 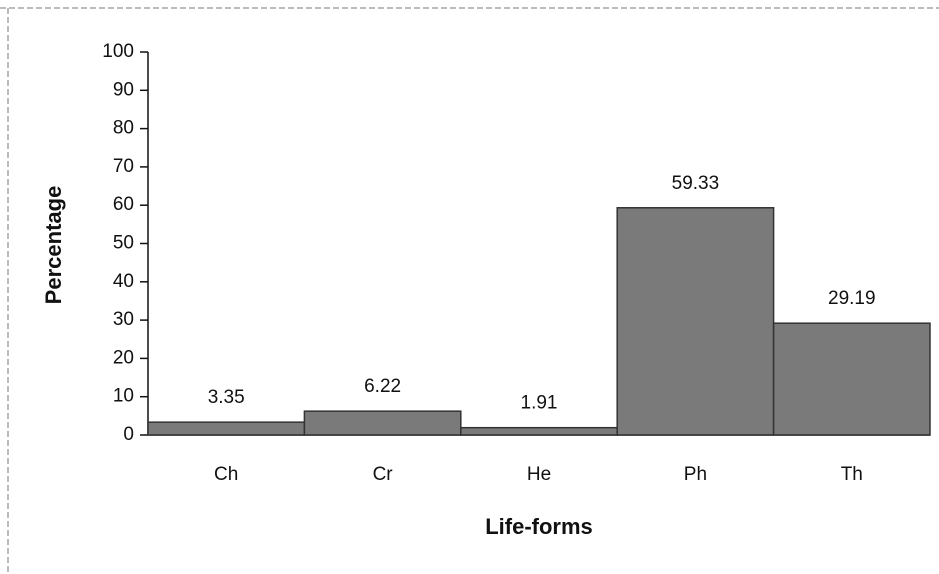 What do you see at coordinates (123, 204) in the screenshot?
I see `y-tick-label: 60` at bounding box center [123, 204].